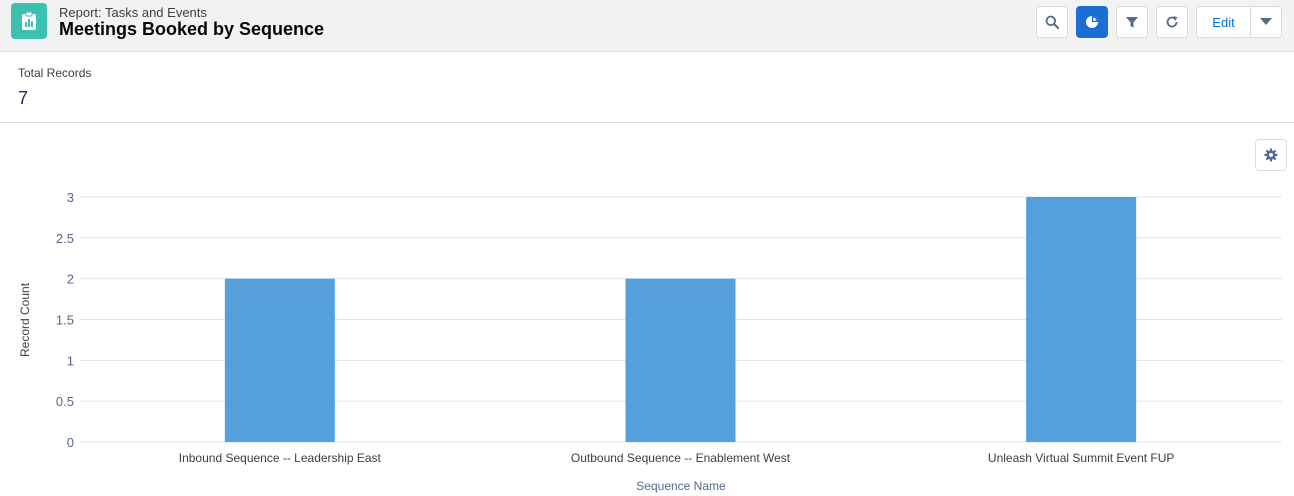 This screenshot has height=496, width=1294. What do you see at coordinates (647, 87) in the screenshot?
I see `summary-bar: Total Records 7` at bounding box center [647, 87].